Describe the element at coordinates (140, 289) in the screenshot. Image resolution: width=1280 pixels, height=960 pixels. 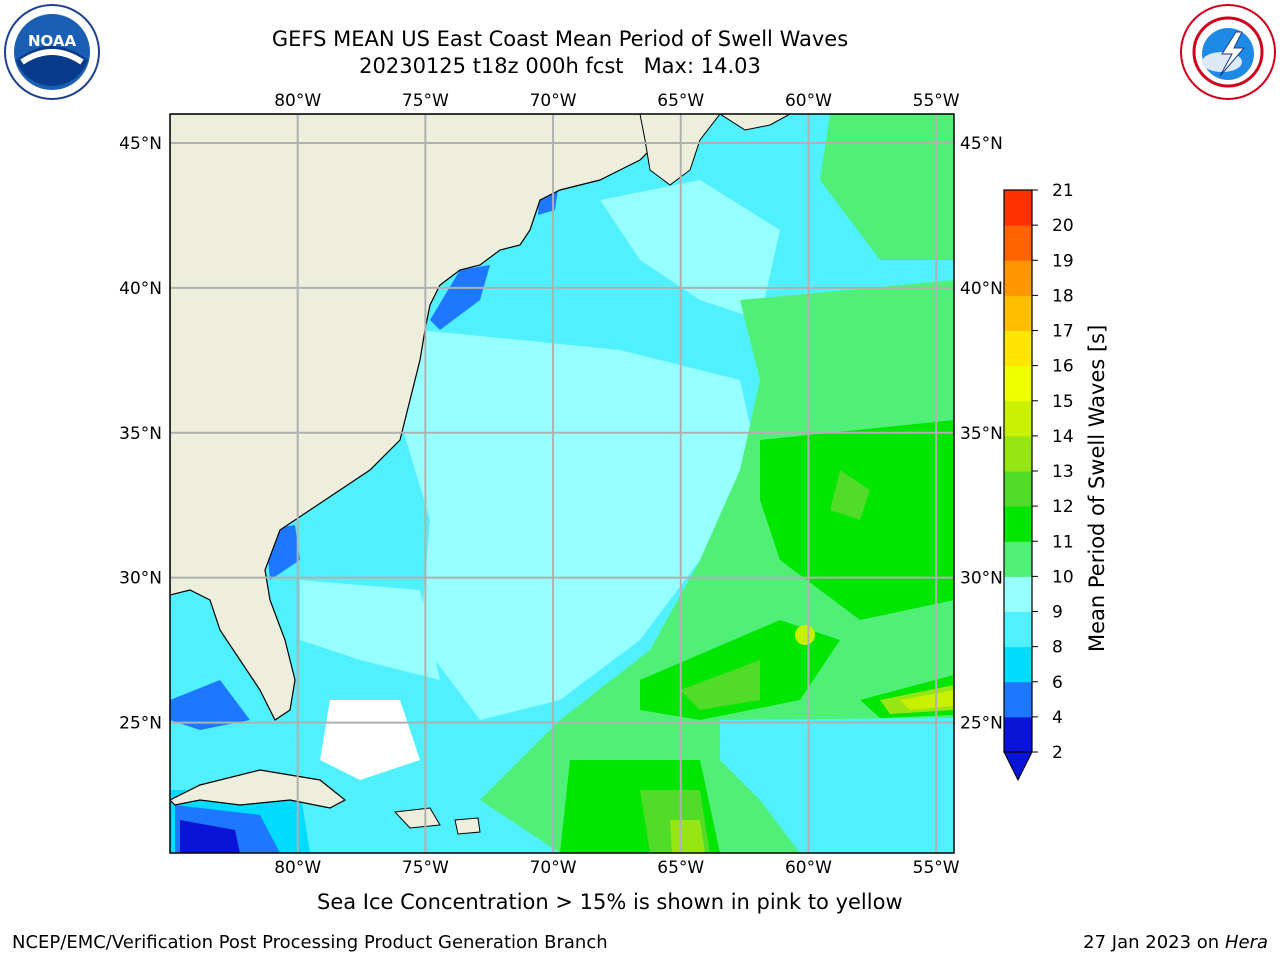
I see `lat-label-left: 40°N` at that location.